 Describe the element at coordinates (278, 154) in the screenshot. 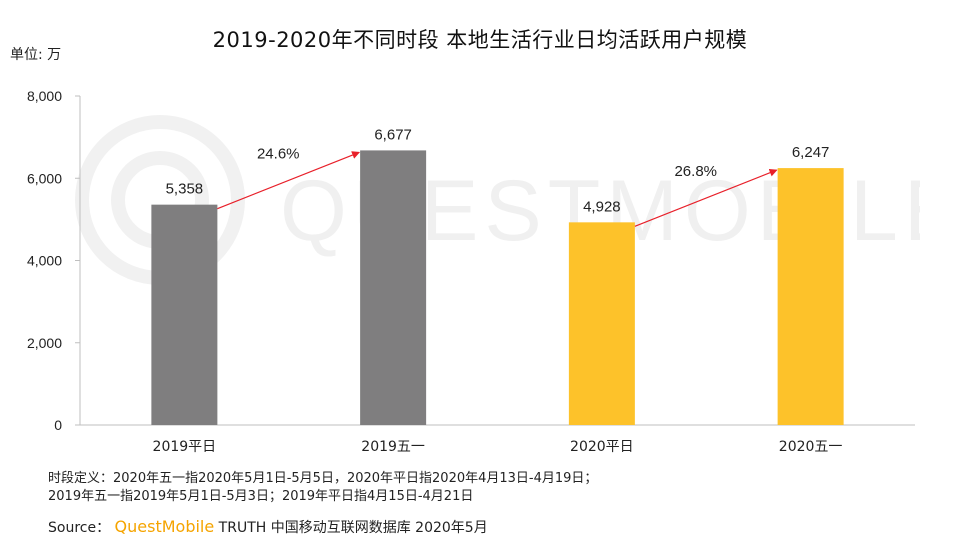

I see `growth-label: 24.6%` at that location.